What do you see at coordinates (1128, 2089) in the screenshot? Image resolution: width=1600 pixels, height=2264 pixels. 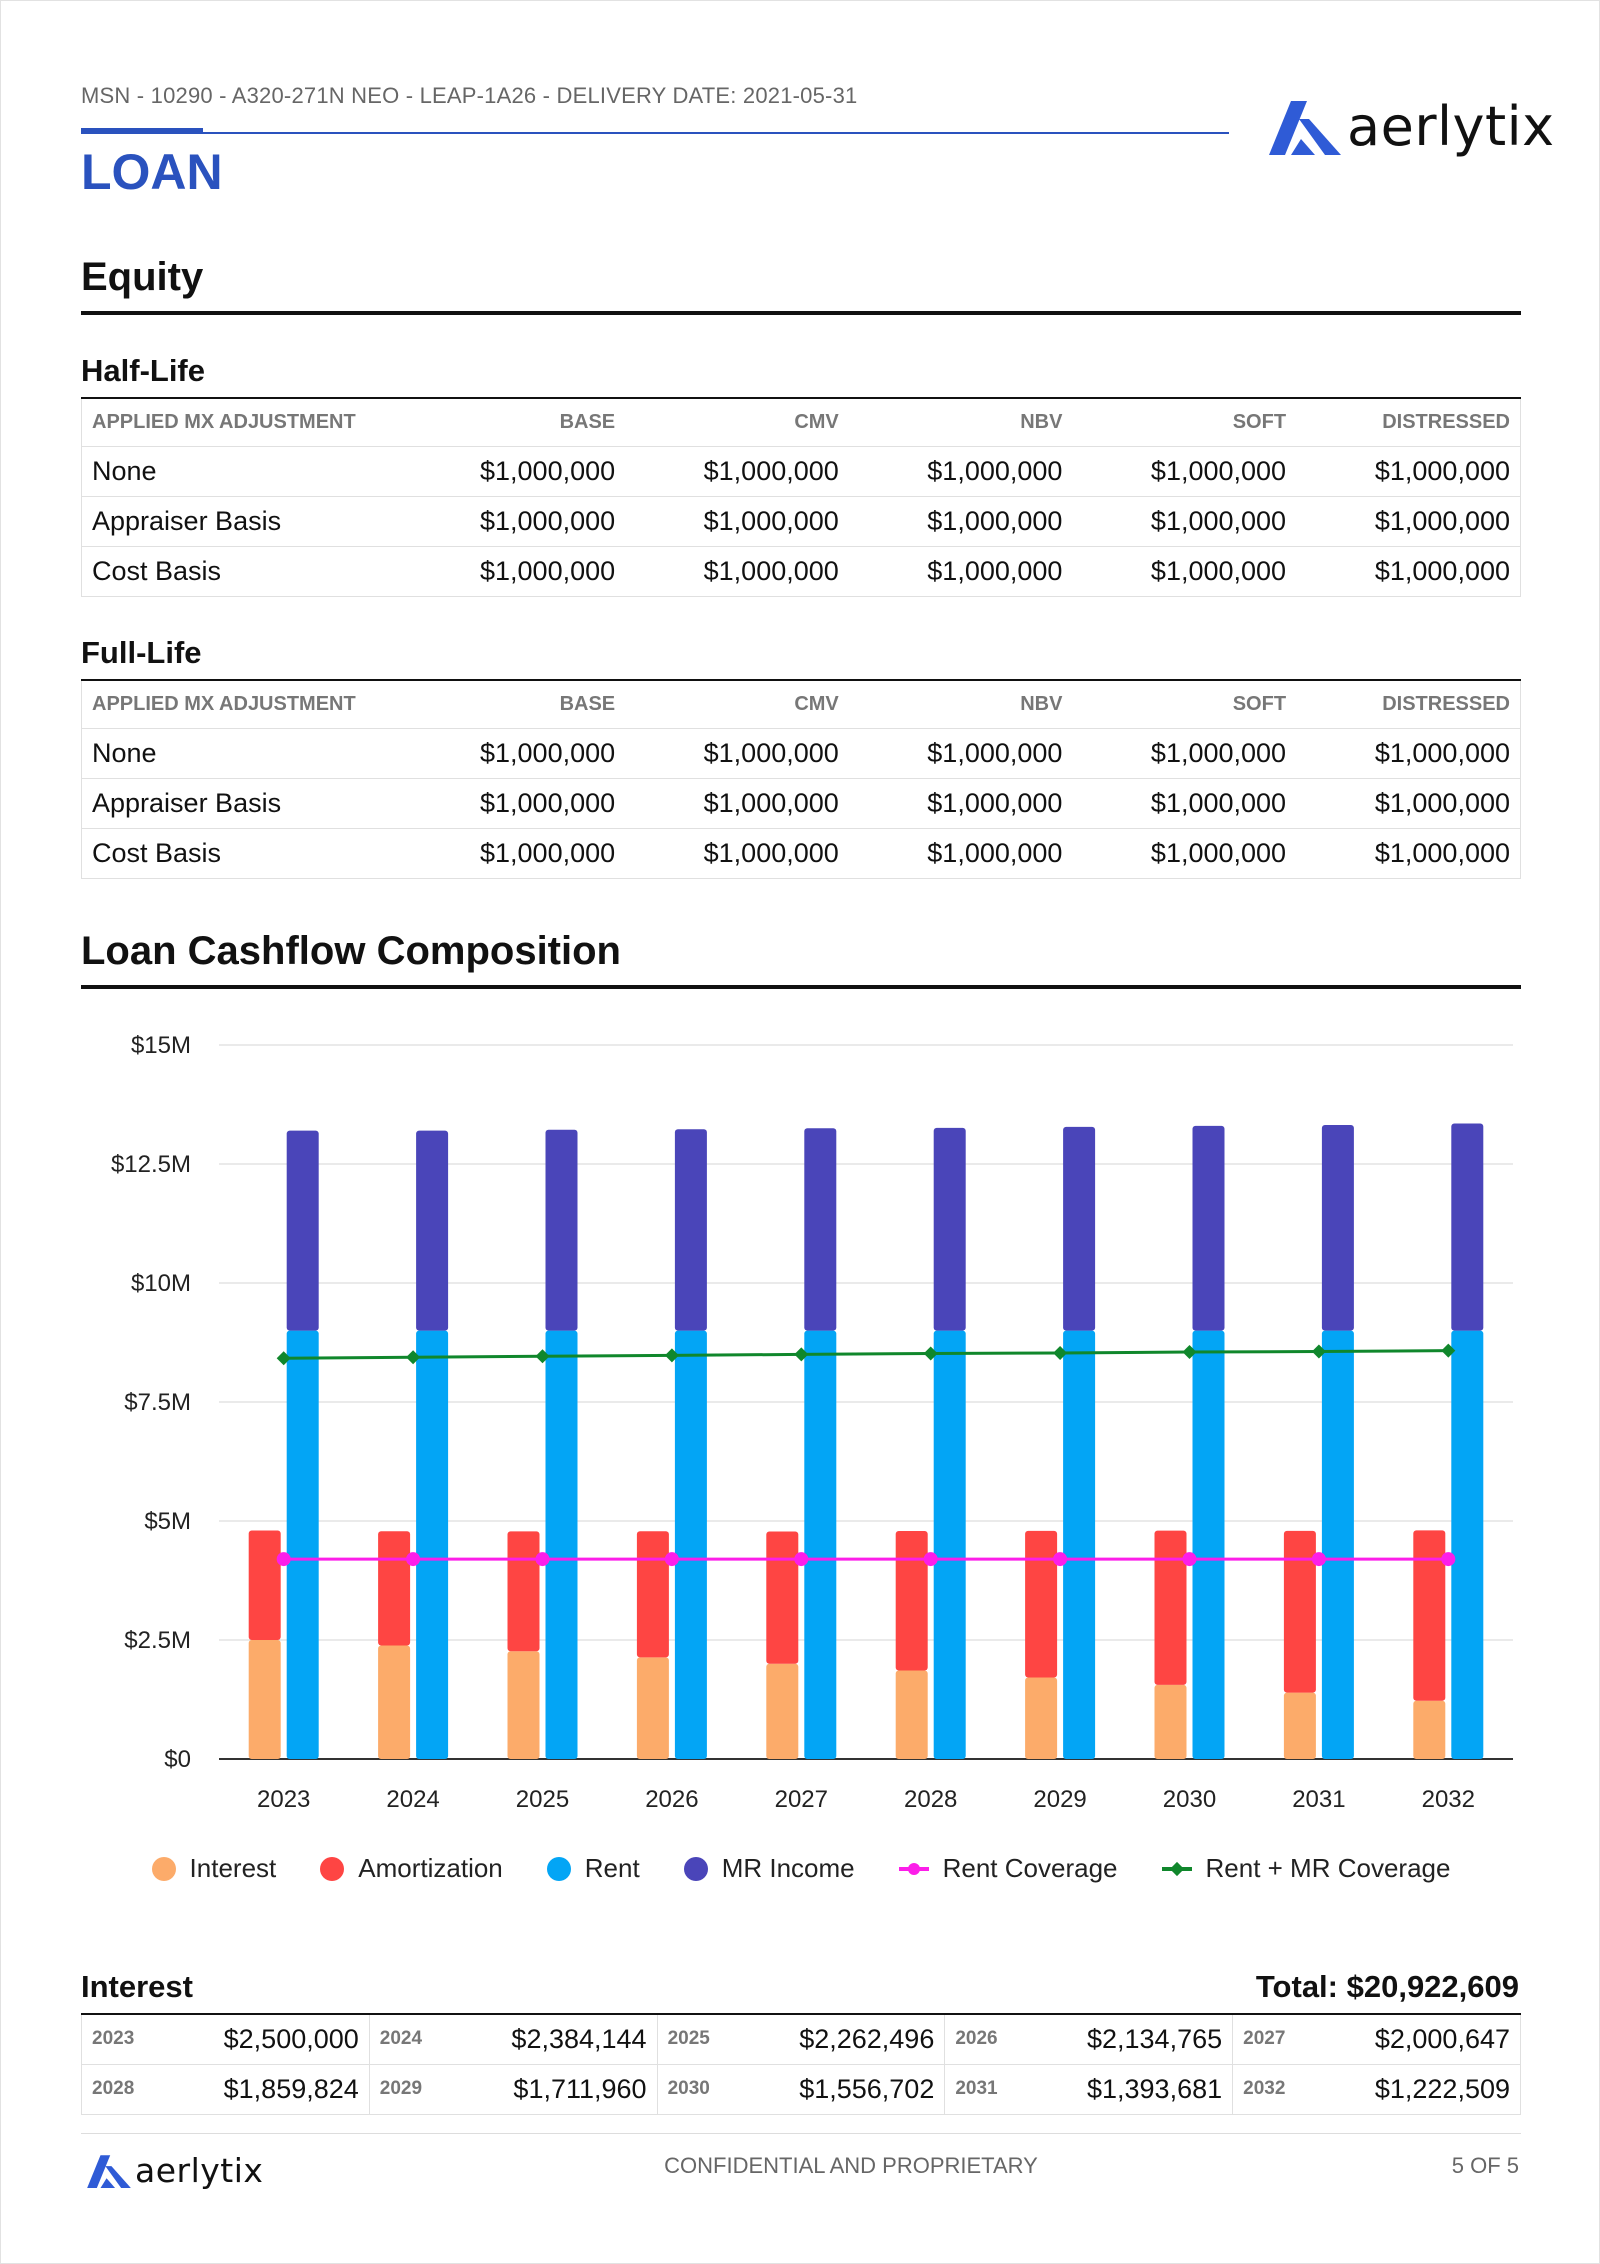 I see `interest-value: $1,393,681` at bounding box center [1128, 2089].